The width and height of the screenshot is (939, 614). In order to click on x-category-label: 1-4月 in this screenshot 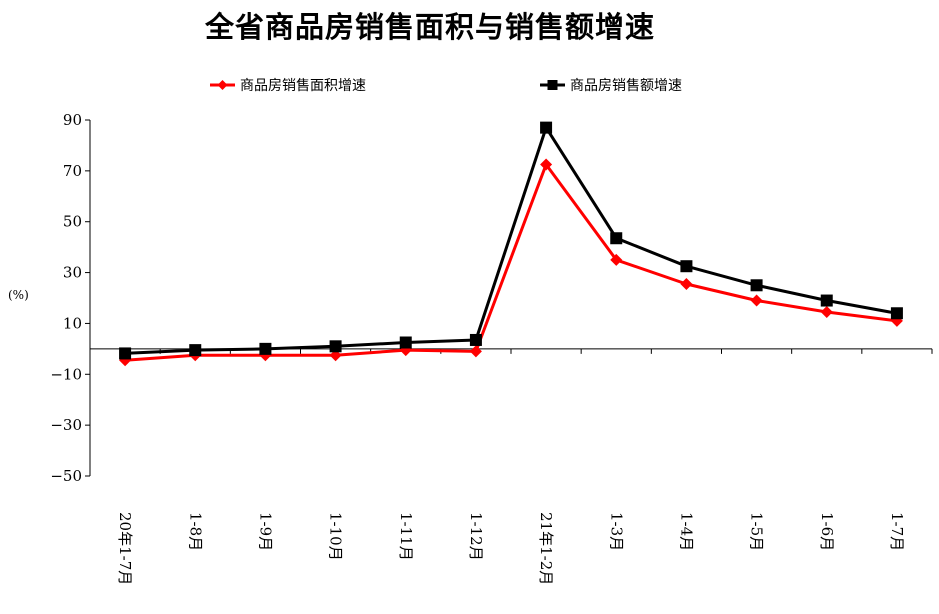, I will do `click(686, 531)`.